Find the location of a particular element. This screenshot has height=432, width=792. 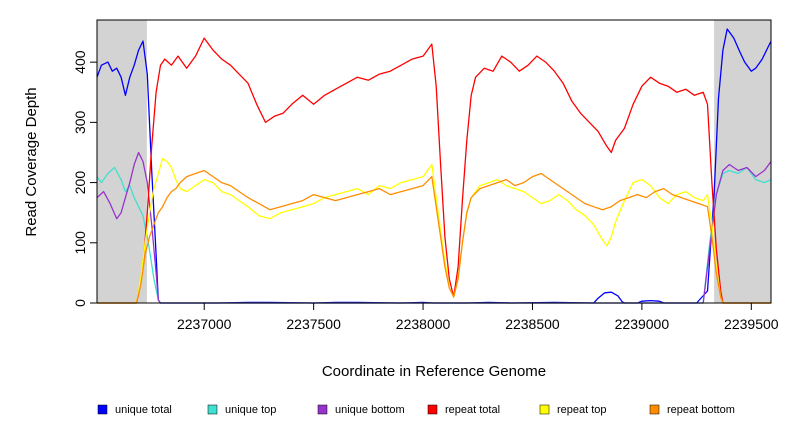

x-tick-label: 2239500 is located at coordinates (751, 324).